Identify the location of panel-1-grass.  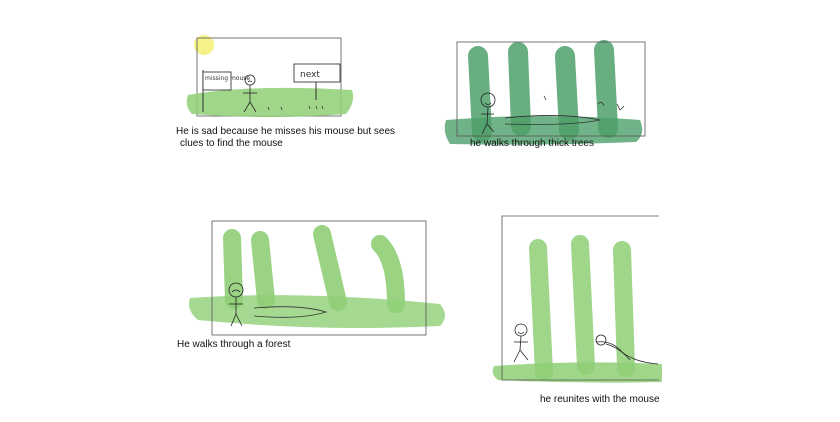
(270, 102).